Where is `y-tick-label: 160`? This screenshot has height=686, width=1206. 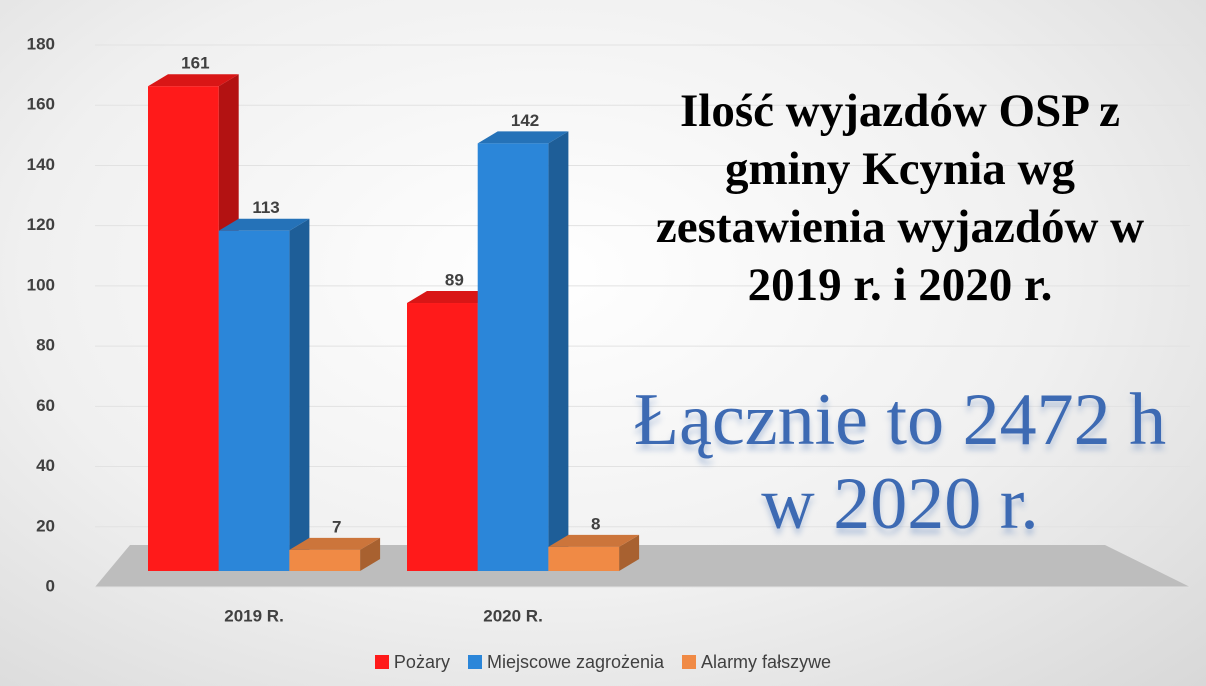 y-tick-label: 160 is located at coordinates (41, 104).